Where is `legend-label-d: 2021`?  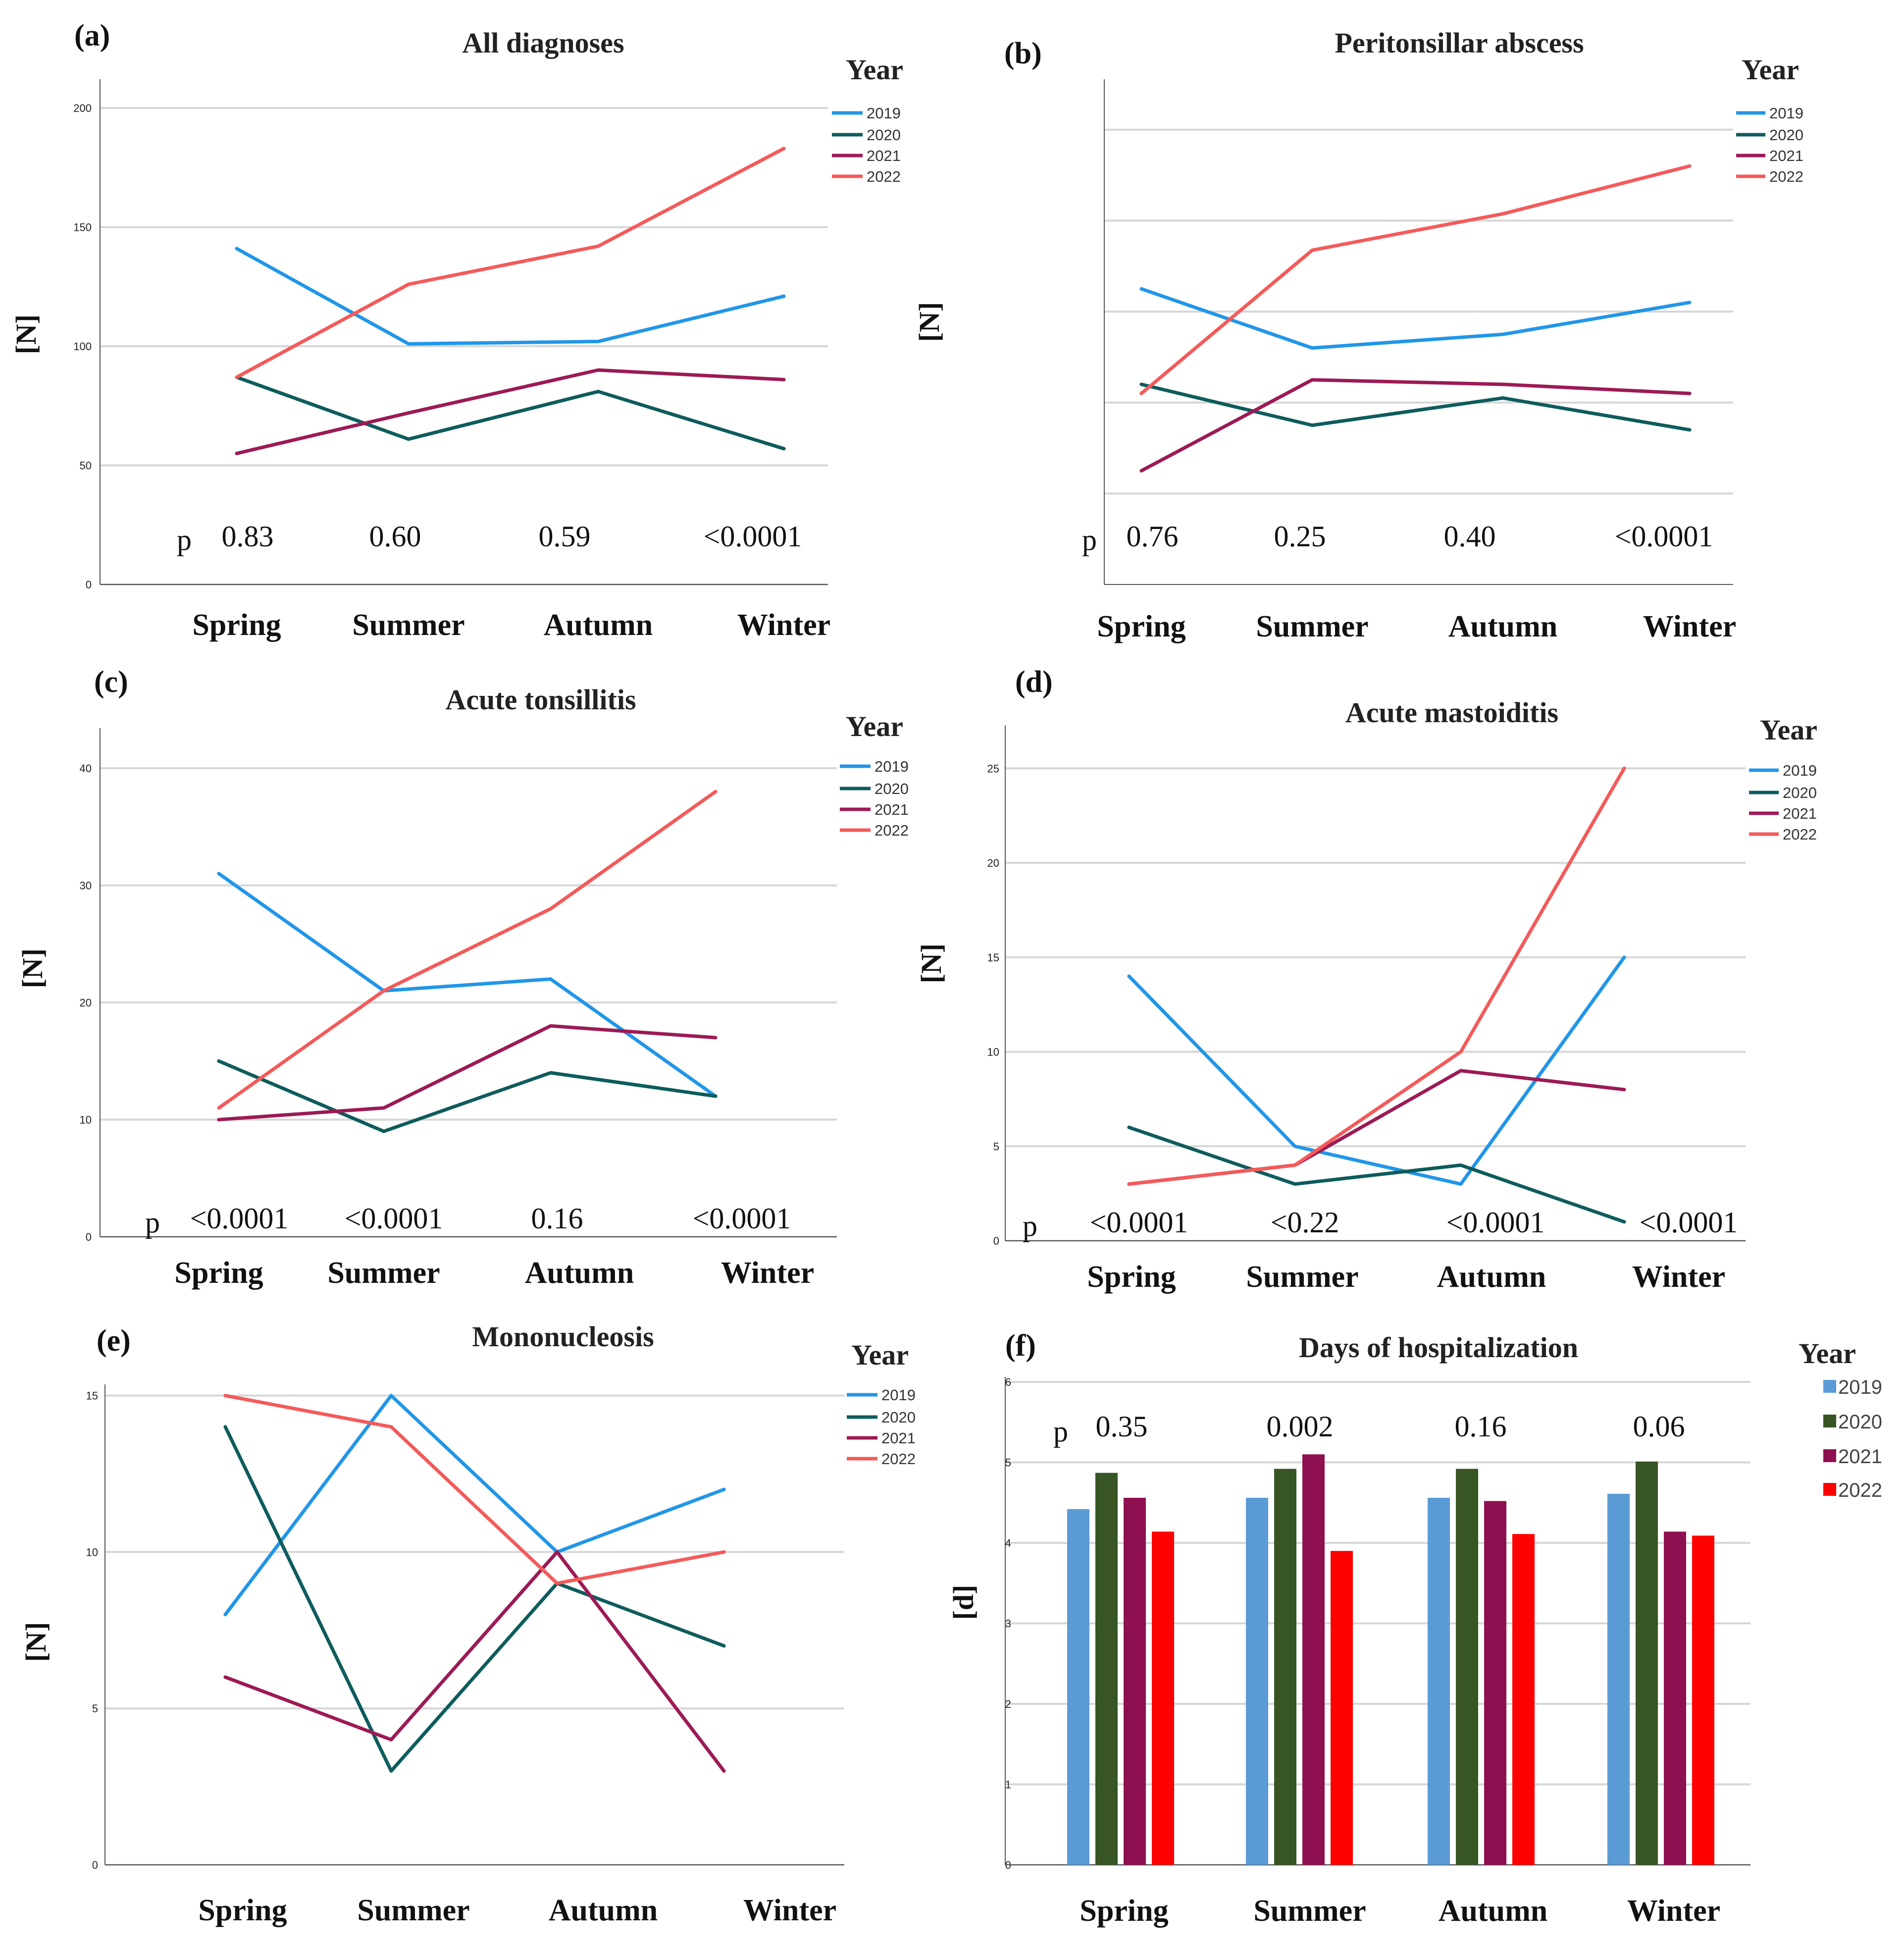
legend-label-d: 2021 is located at coordinates (1800, 814).